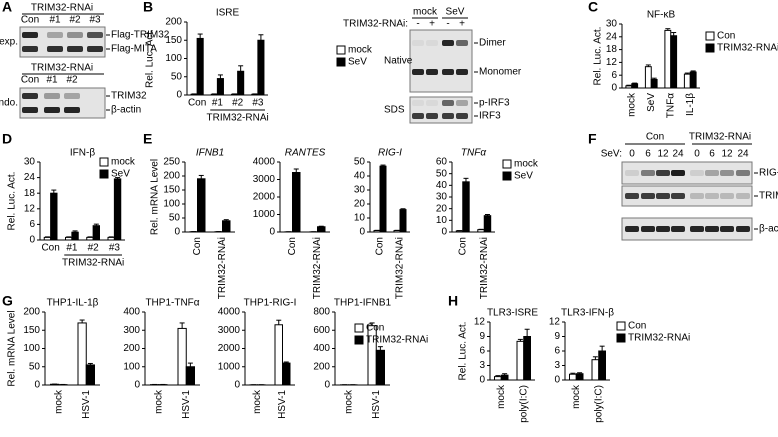 The height and width of the screenshot is (437, 778). Describe the element at coordinates (632, 154) in the screenshot. I see `lane-label: 0` at that location.